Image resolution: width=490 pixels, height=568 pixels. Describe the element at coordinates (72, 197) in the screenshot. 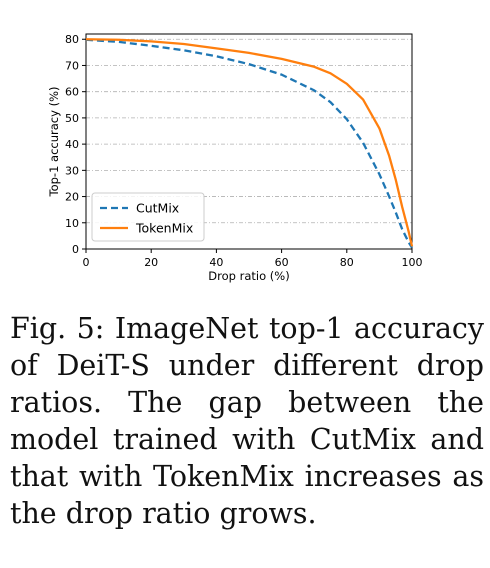

I see `y-tick-label: 20` at that location.